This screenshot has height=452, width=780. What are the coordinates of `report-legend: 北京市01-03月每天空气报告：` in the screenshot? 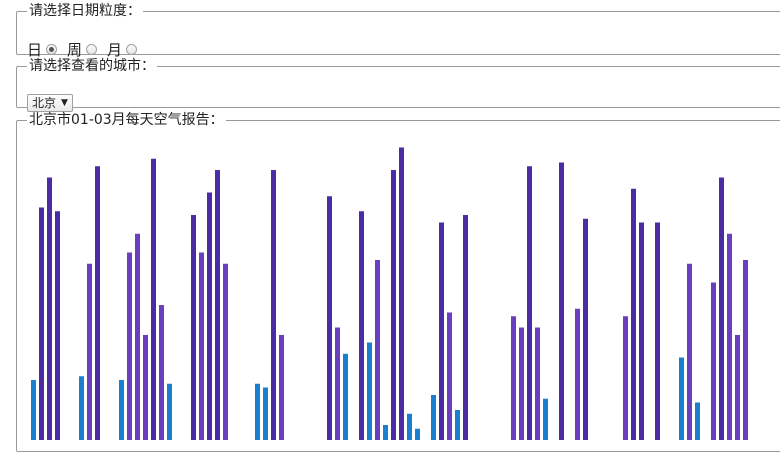 It's located at (126, 120).